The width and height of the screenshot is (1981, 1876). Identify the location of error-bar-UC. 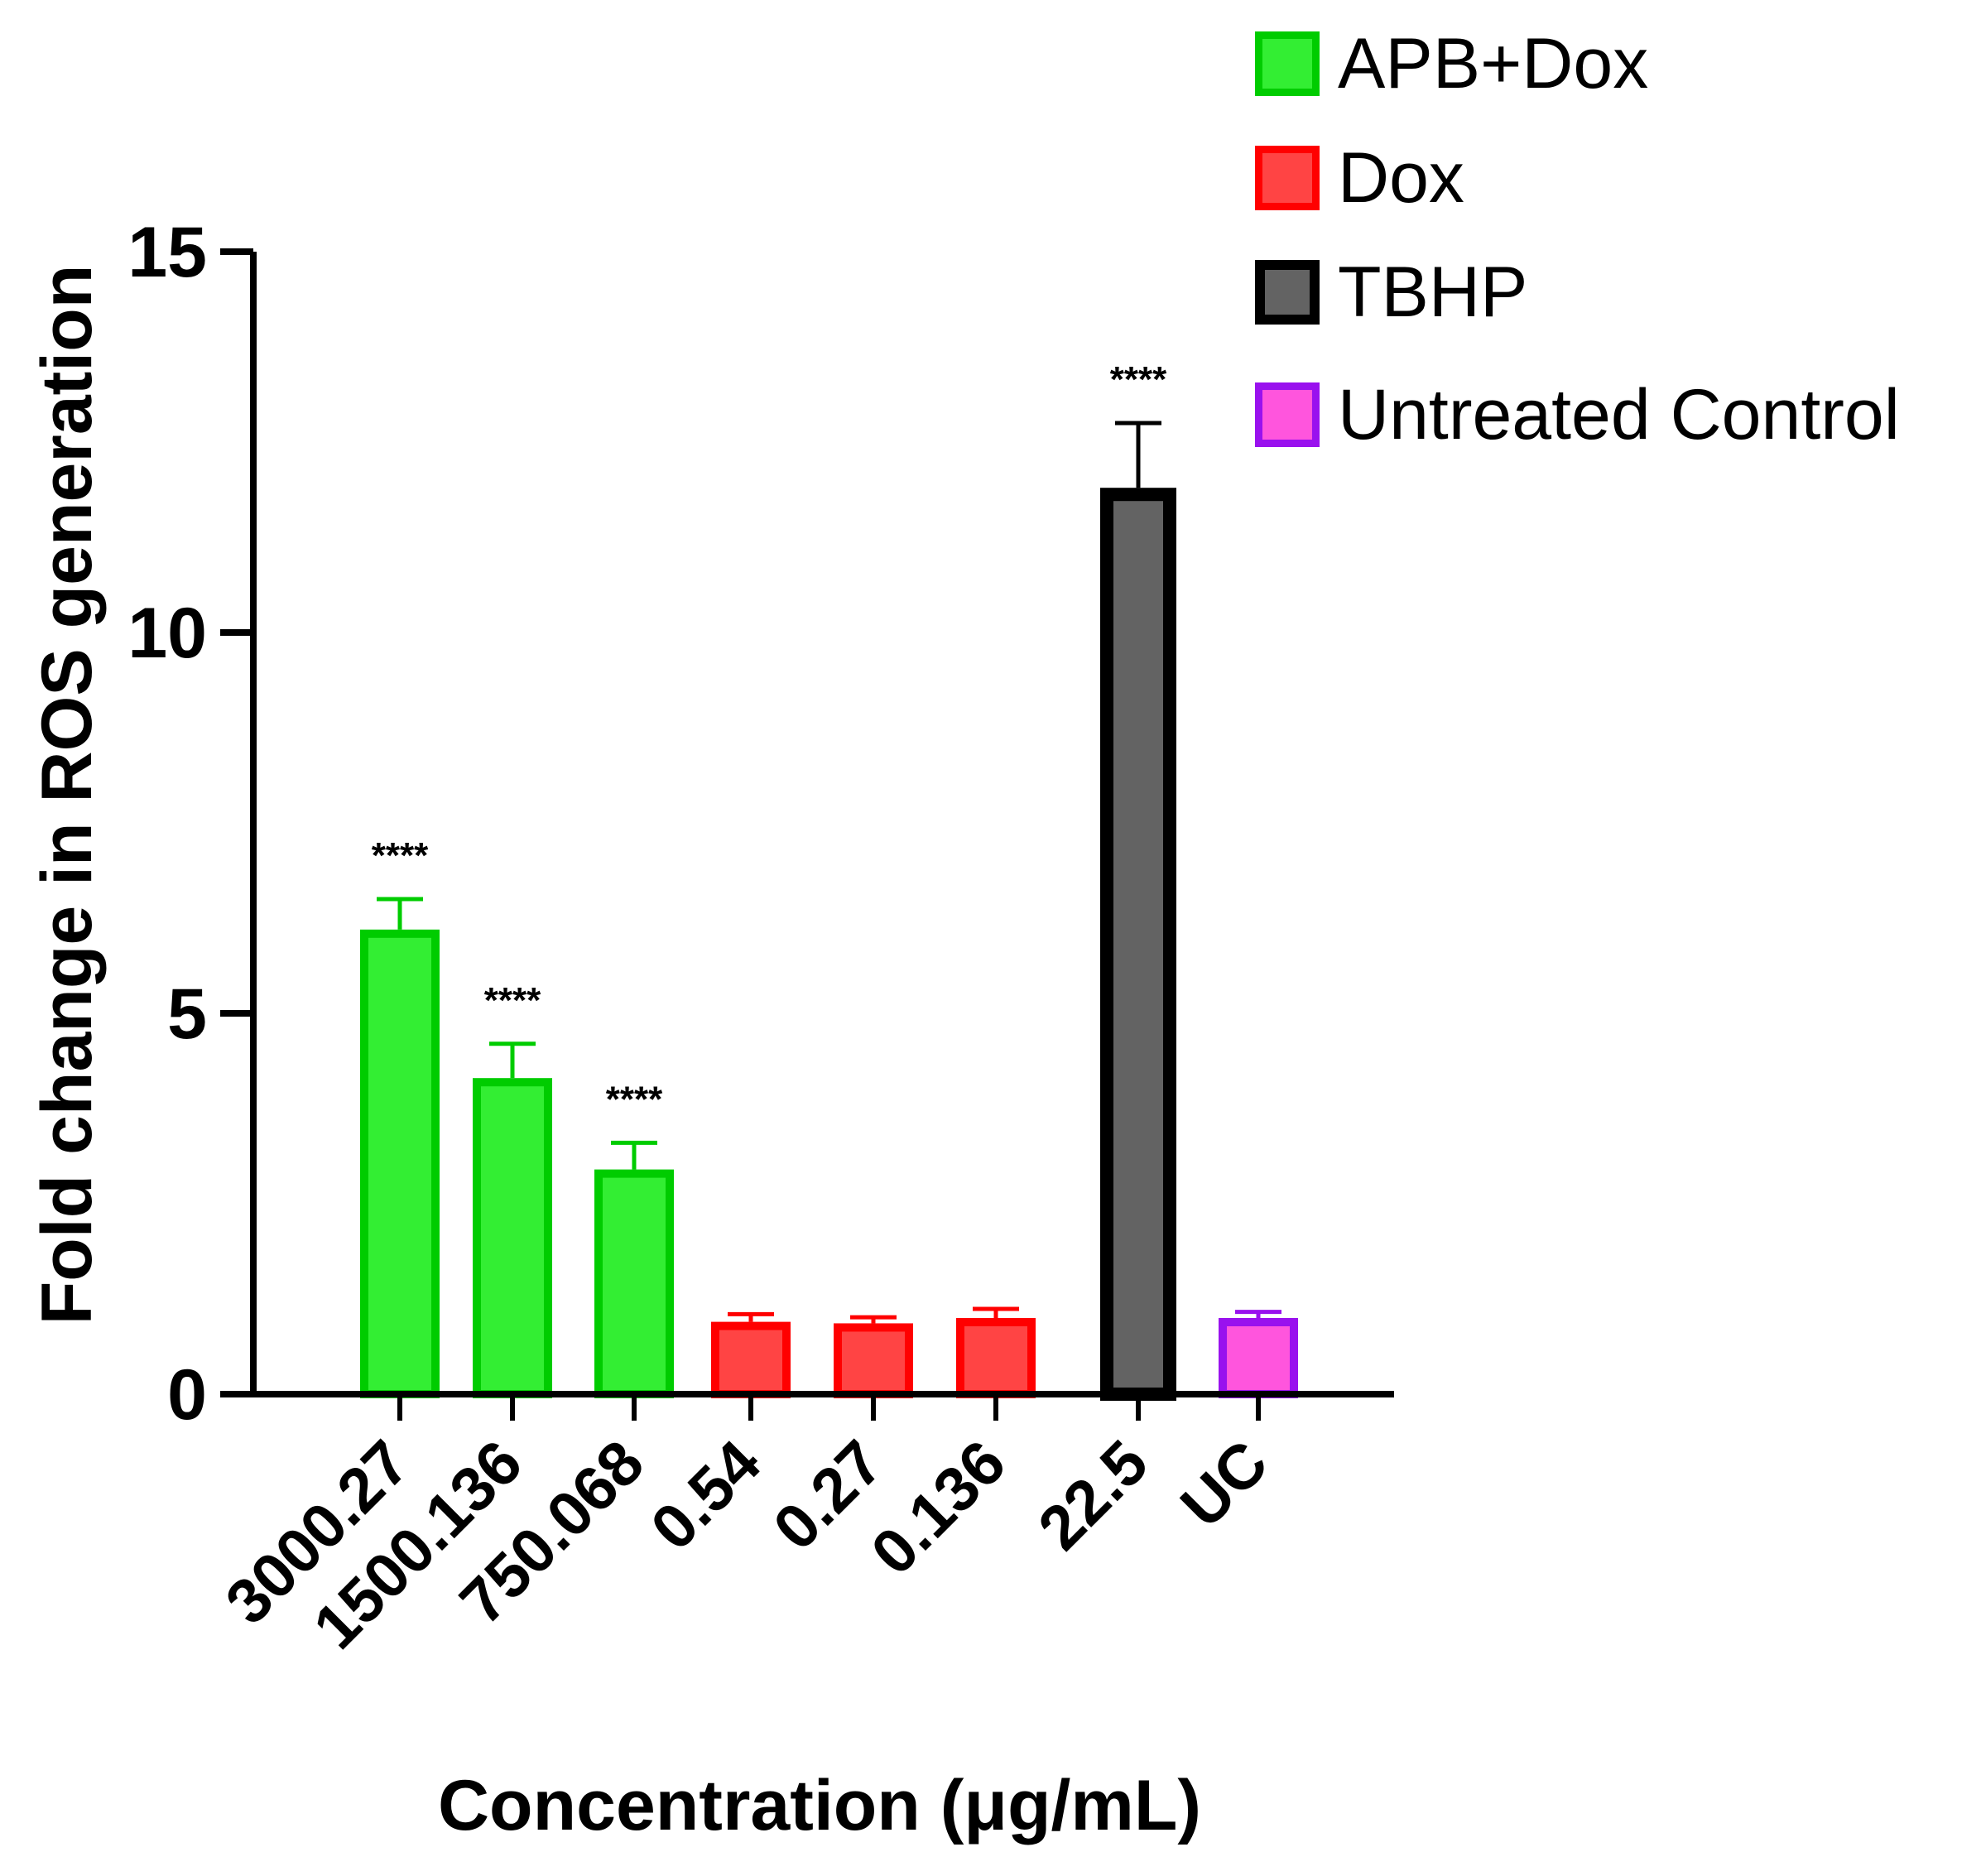
(1258, 1314).